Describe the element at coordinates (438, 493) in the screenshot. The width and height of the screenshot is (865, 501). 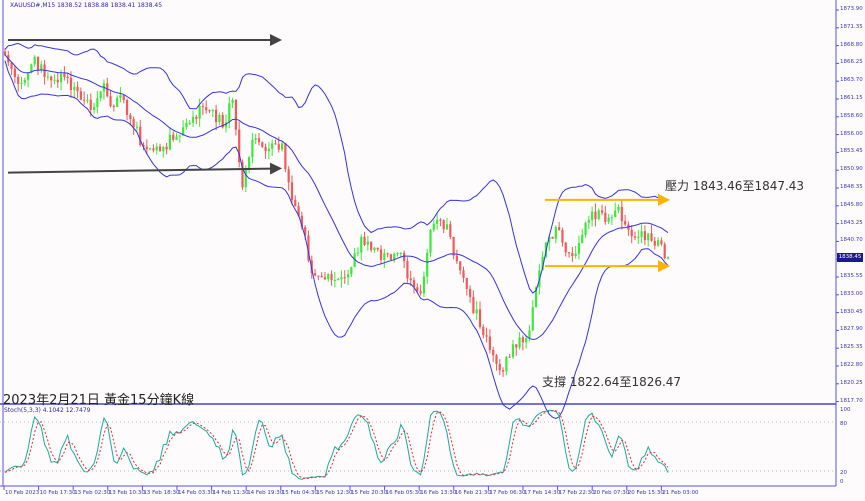
I see `time-tick-label: 16 Feb 13:30` at that location.